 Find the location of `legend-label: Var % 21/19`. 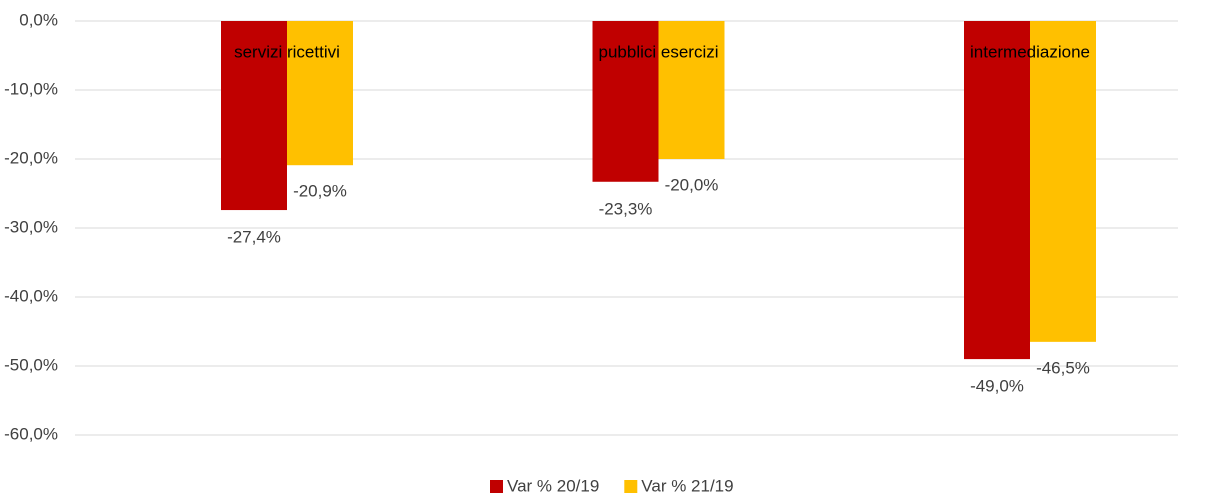

legend-label: Var % 21/19 is located at coordinates (687, 485).